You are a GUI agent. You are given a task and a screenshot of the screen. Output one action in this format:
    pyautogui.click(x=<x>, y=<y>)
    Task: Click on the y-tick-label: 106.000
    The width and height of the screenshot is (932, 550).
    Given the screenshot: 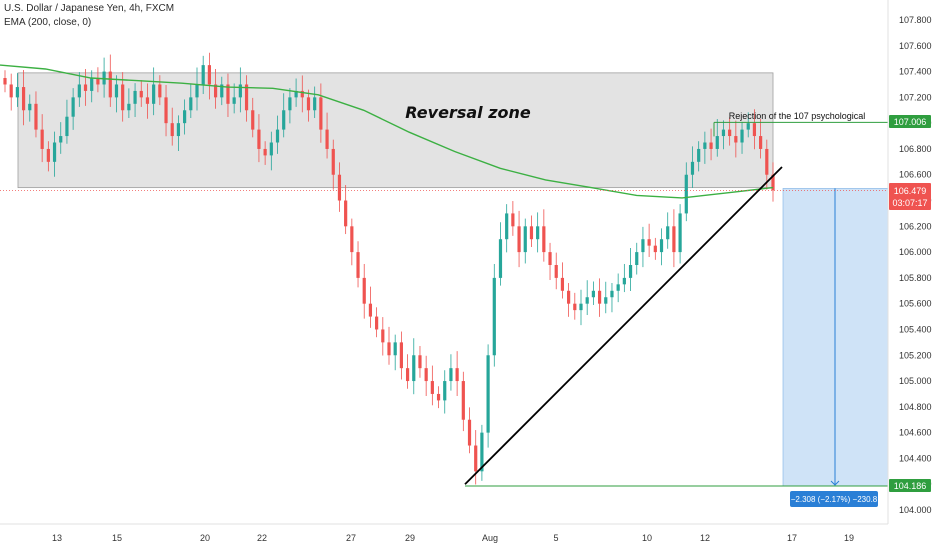 What is the action you would take?
    pyautogui.click(x=915, y=252)
    